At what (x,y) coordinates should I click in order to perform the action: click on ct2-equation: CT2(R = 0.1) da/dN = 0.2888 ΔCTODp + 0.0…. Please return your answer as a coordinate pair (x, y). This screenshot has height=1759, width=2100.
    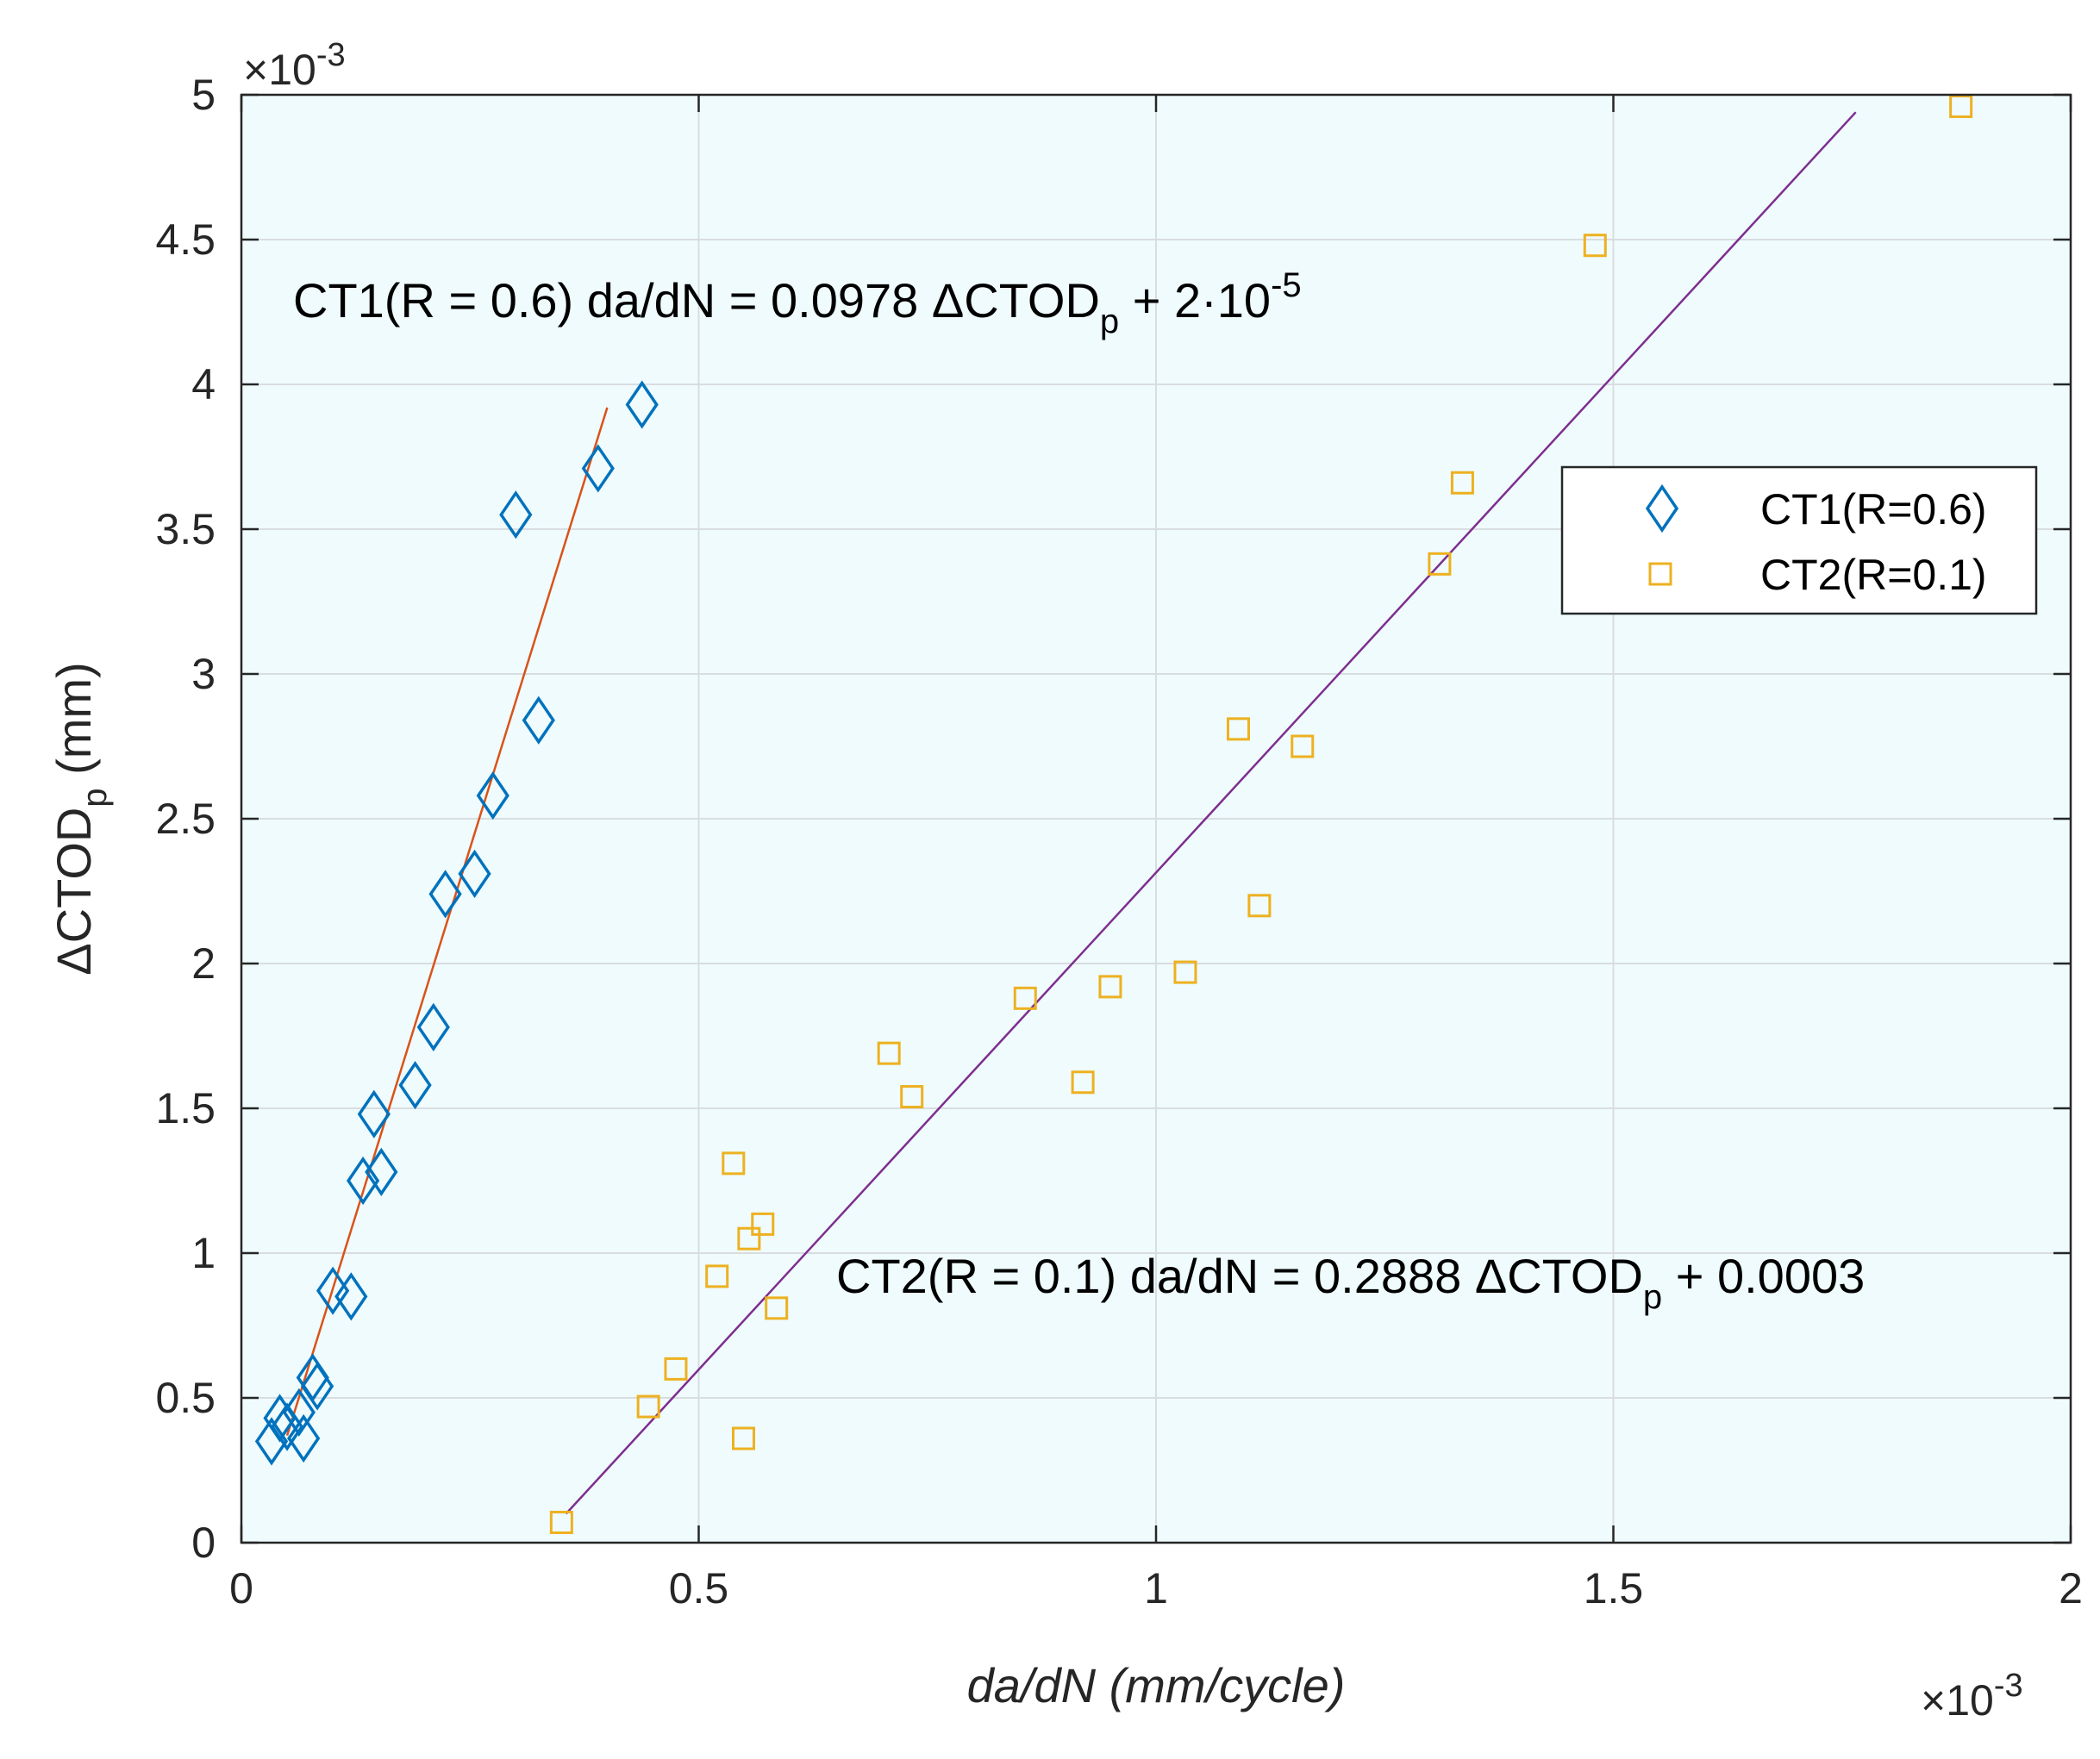
    Looking at the image, I should click on (1350, 1282).